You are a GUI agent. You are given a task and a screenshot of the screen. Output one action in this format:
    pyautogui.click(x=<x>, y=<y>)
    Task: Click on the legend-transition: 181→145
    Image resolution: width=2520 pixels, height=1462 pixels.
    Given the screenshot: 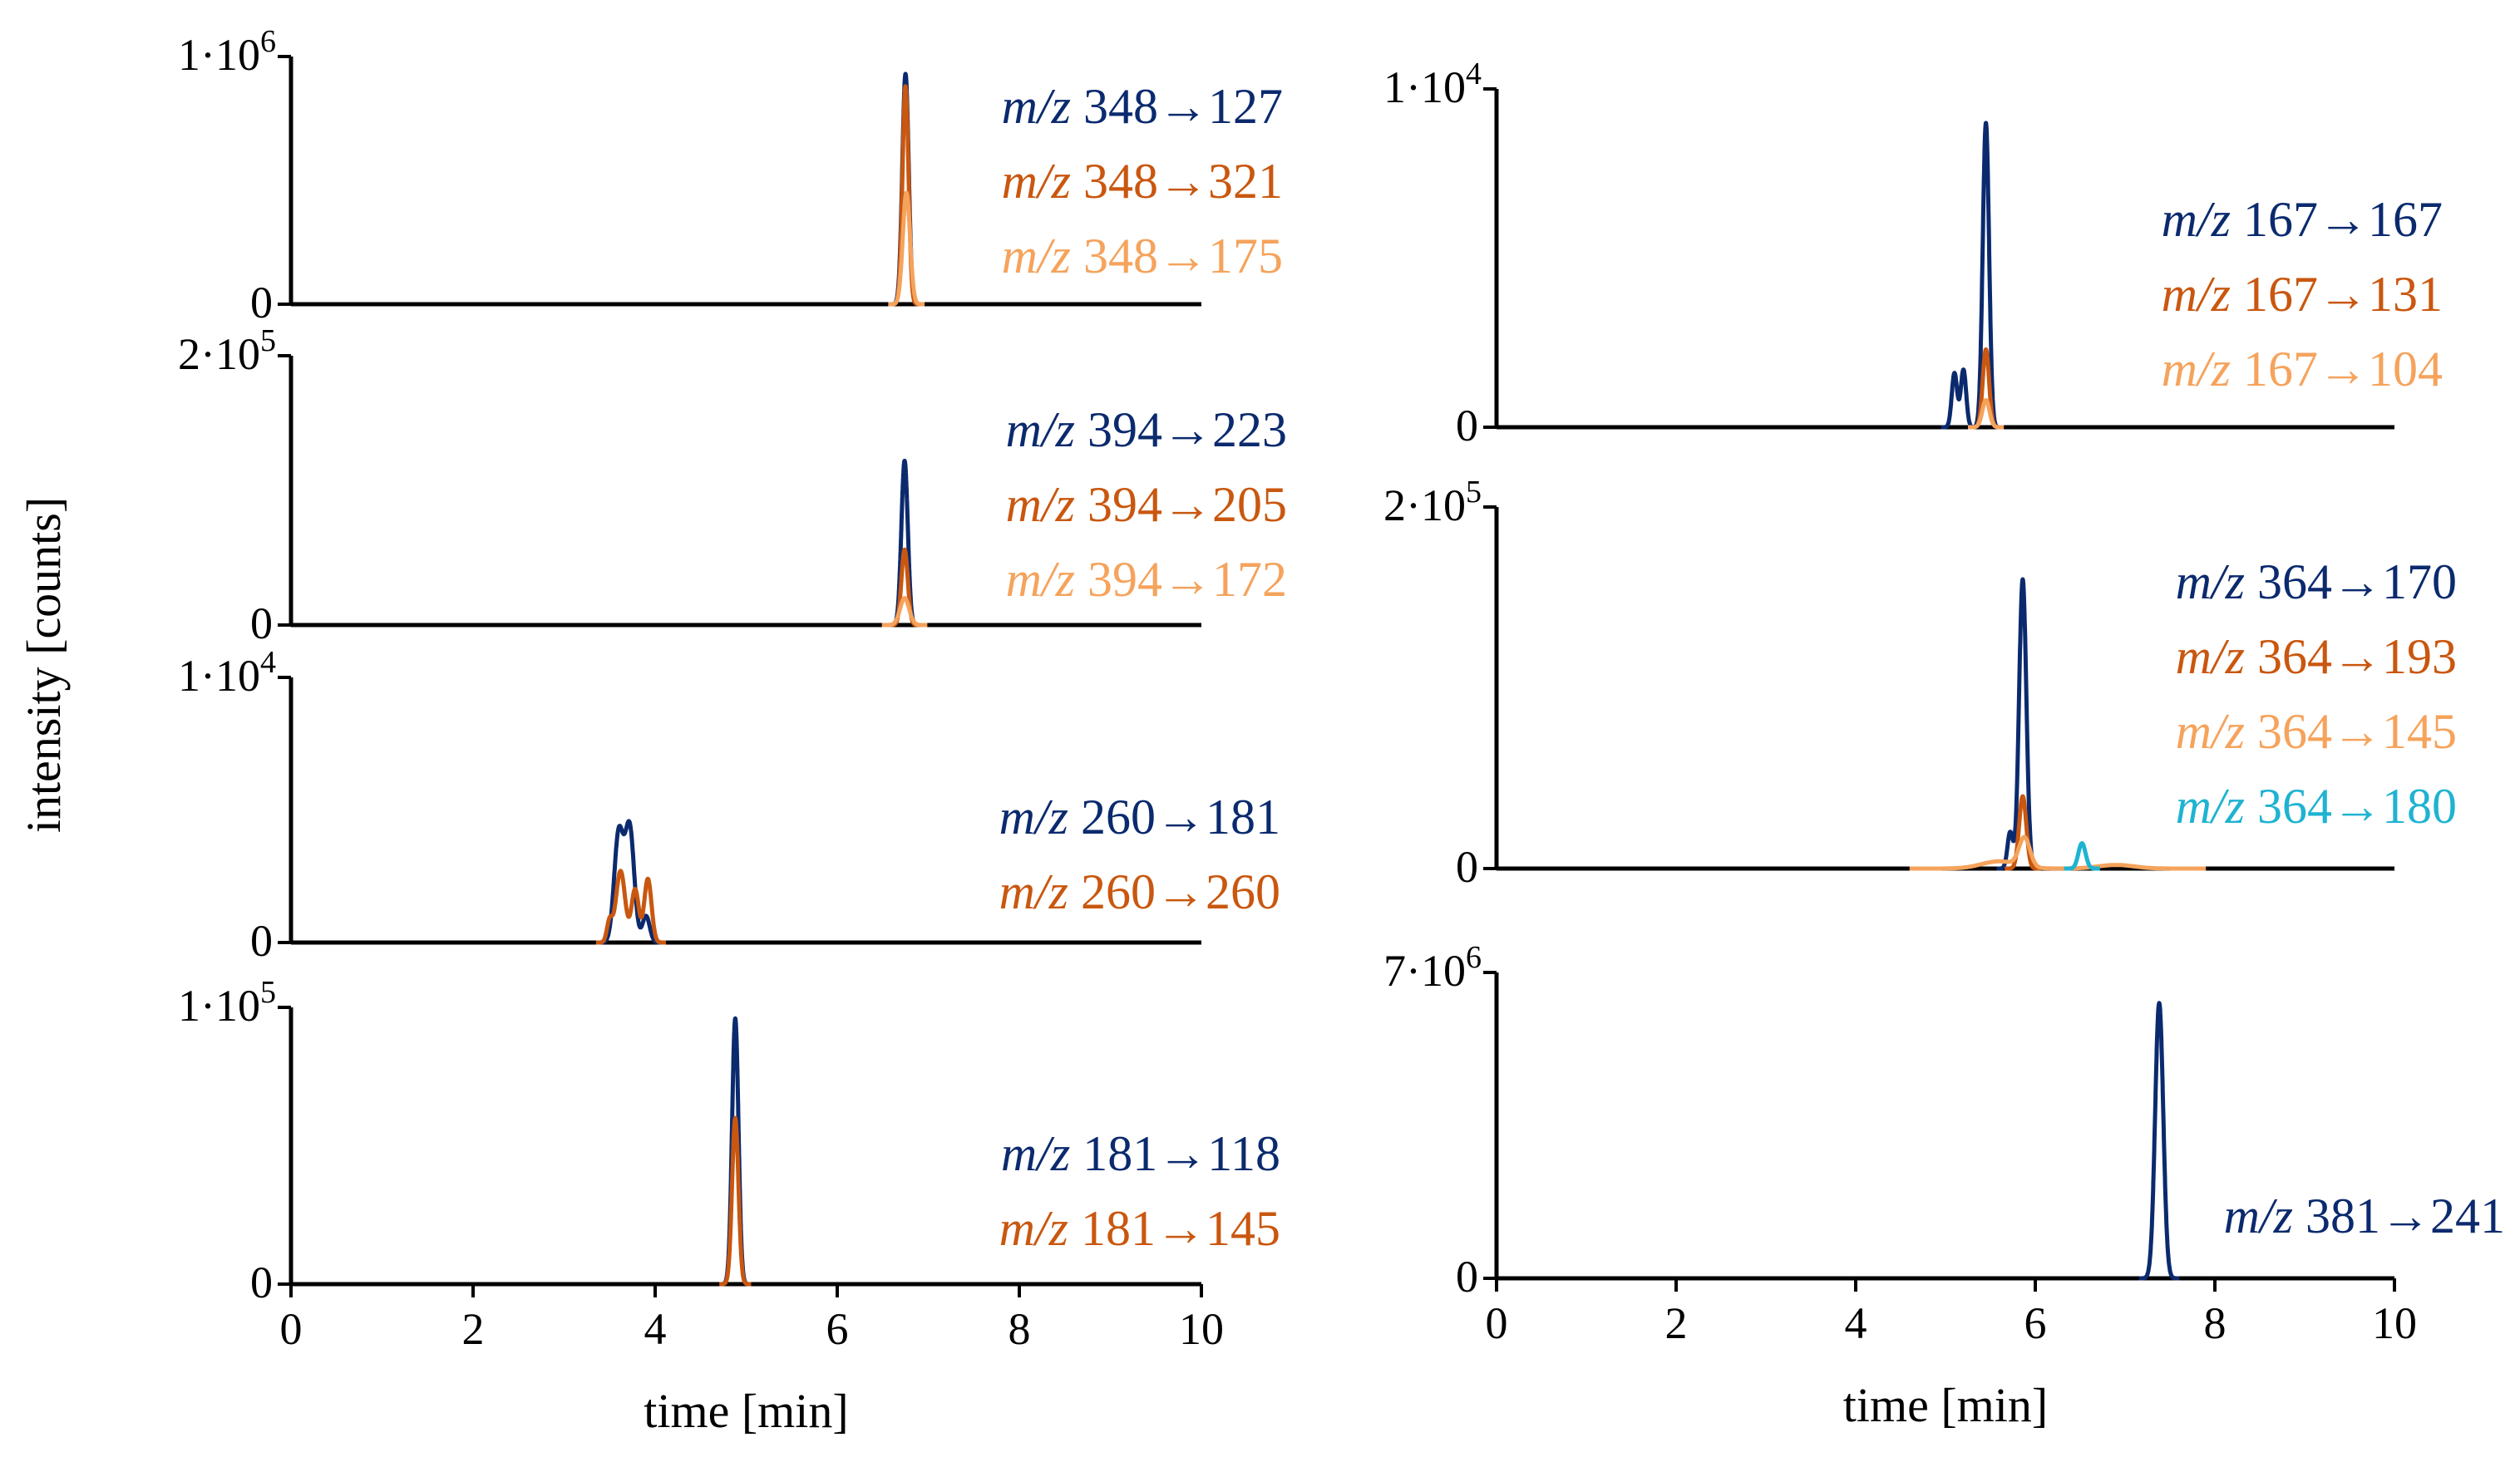 What is the action you would take?
    pyautogui.click(x=1174, y=1229)
    